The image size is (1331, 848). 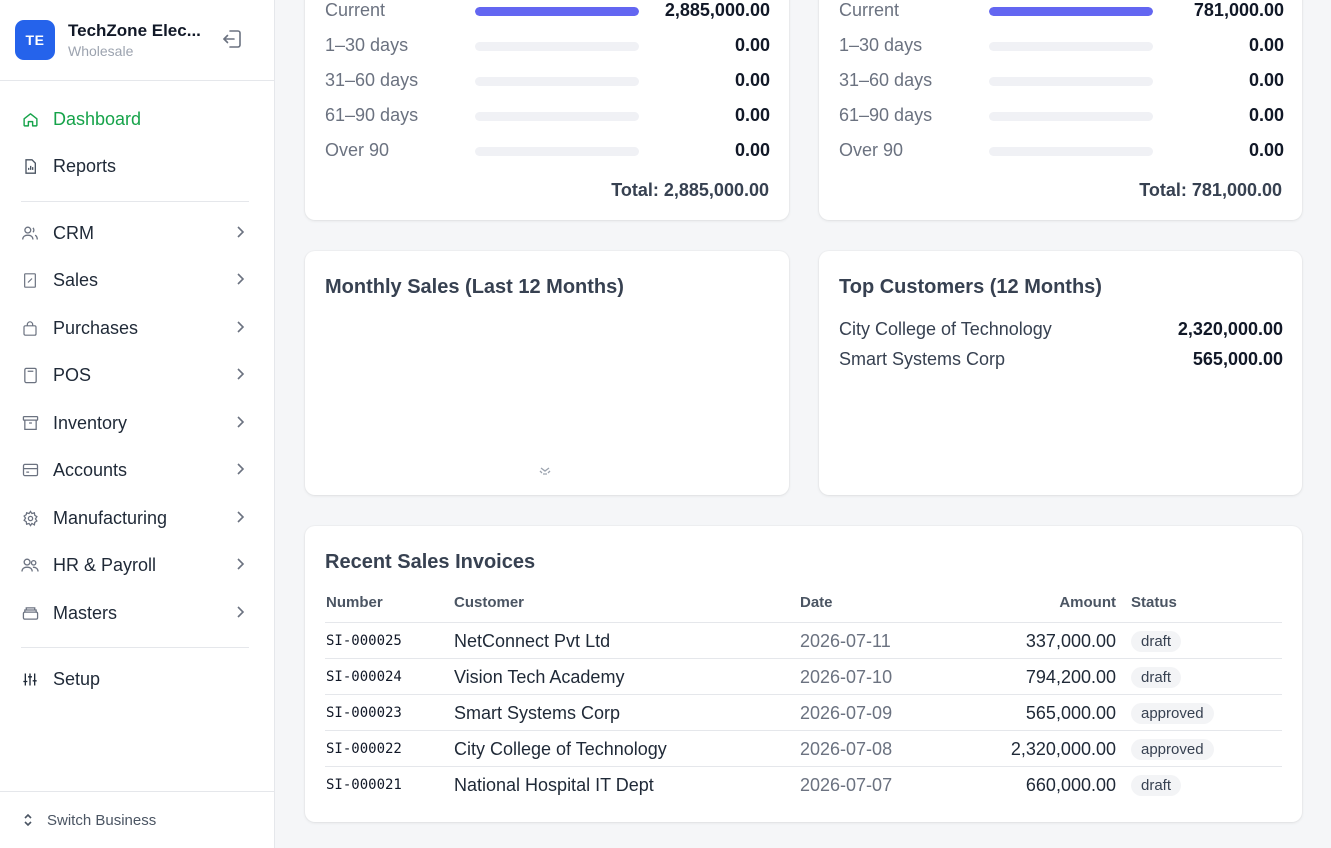 What do you see at coordinates (30, 233) in the screenshot?
I see `users-icon` at bounding box center [30, 233].